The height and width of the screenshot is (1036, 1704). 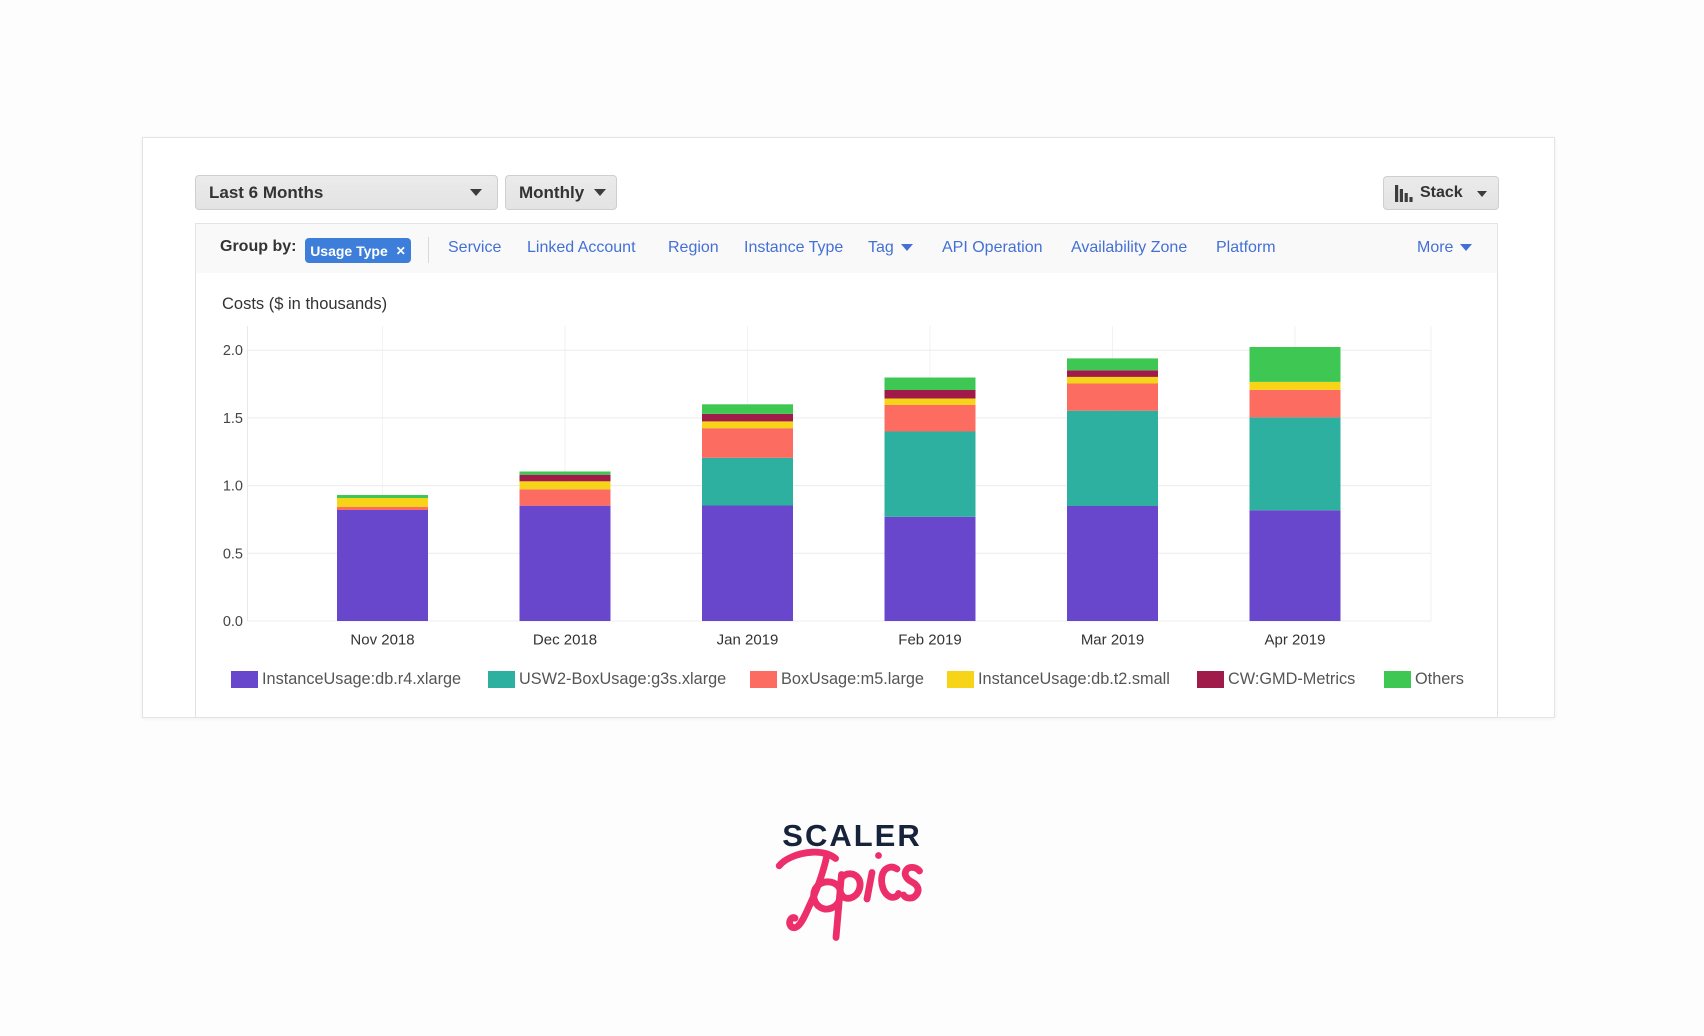 What do you see at coordinates (852, 679) in the screenshot?
I see `svg-text: BoxUsage:m5.large` at bounding box center [852, 679].